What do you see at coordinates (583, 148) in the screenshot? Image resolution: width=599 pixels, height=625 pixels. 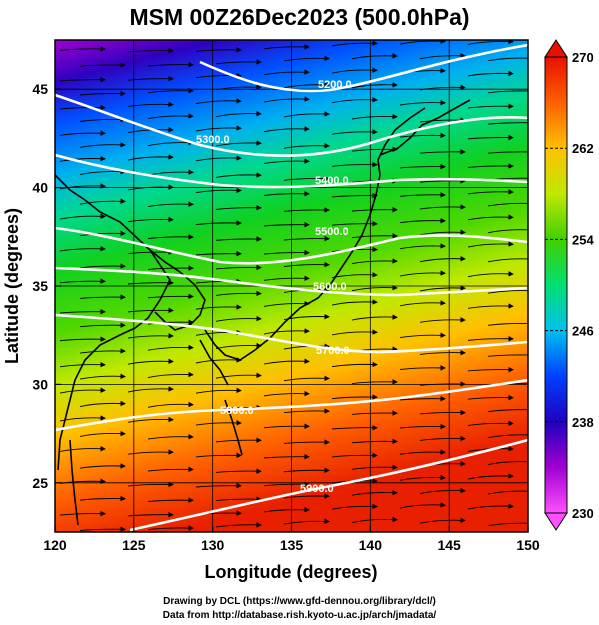 I see `colorbar-tick-label: 262` at bounding box center [583, 148].